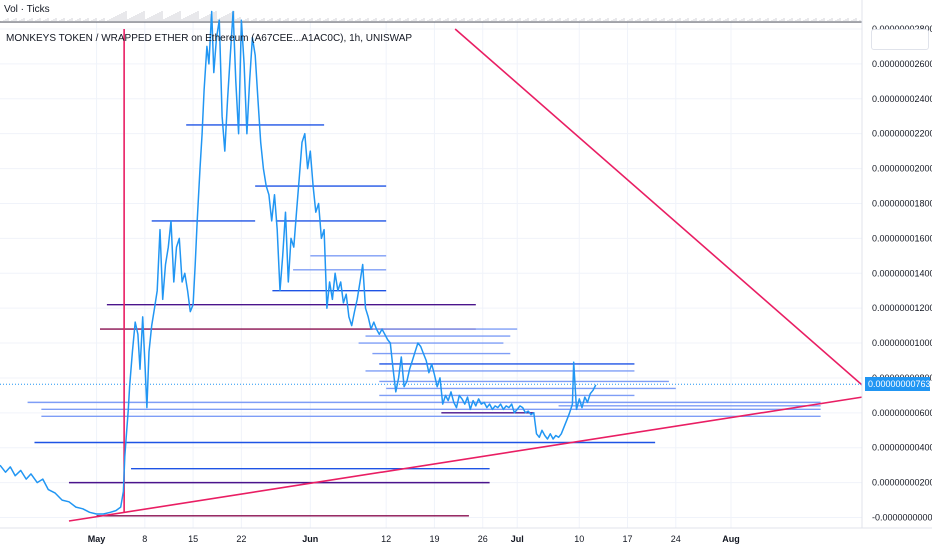 Image resolution: width=932 pixels, height=550 pixels. I want to click on x-tick-label: Jun, so click(310, 539).